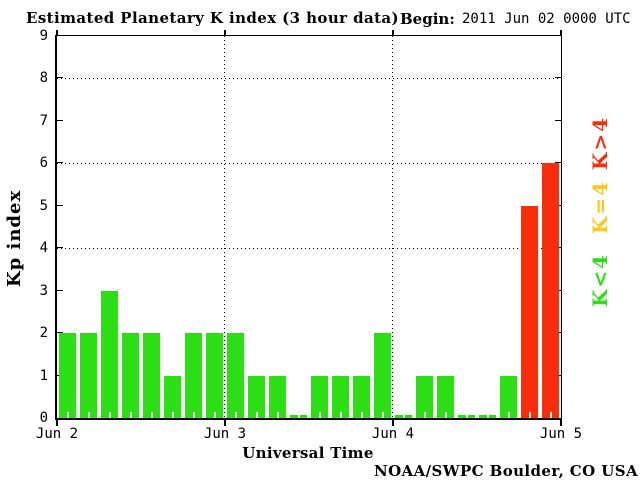 The image size is (640, 480). Describe the element at coordinates (34, 227) in the screenshot. I see `y-axis-labels: 0 1 2 3 4 5 6 7 8 9` at that location.